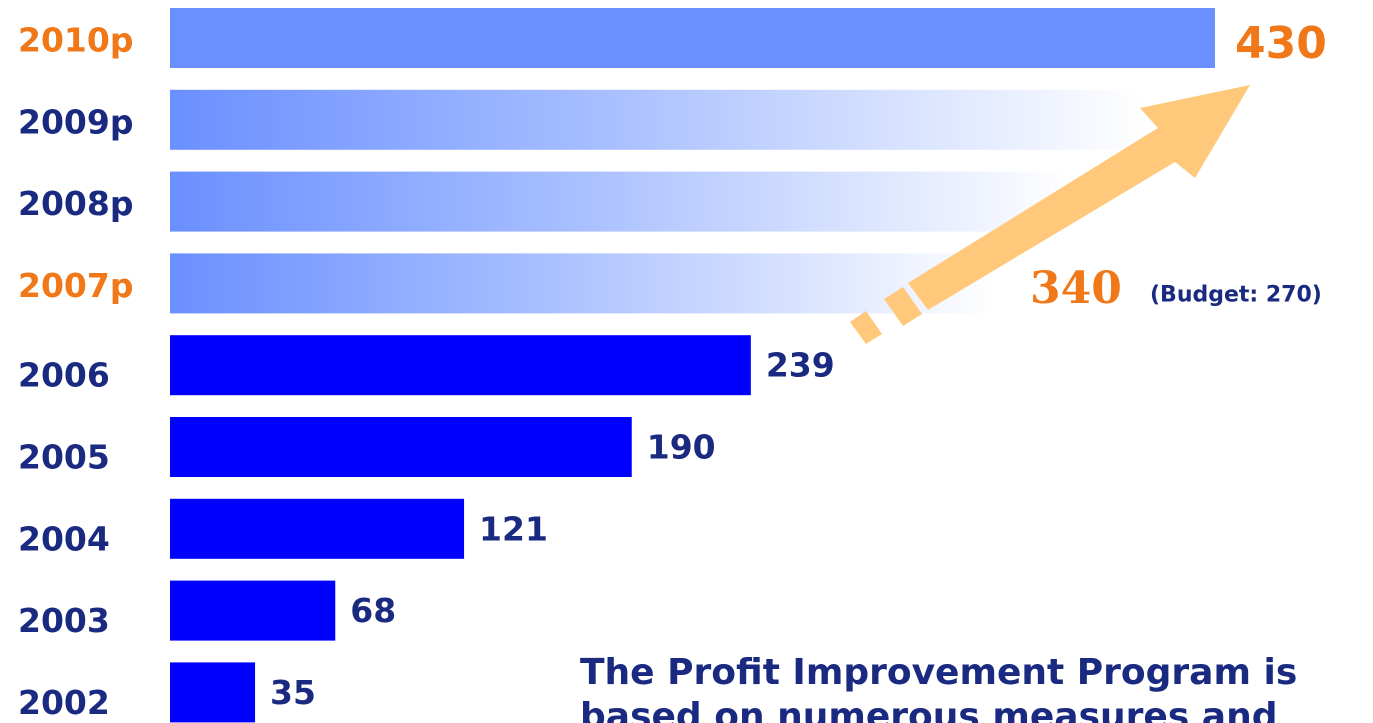 Image resolution: width=1373 pixels, height=723 pixels. Describe the element at coordinates (293, 692) in the screenshot. I see `value-label: 35` at that location.